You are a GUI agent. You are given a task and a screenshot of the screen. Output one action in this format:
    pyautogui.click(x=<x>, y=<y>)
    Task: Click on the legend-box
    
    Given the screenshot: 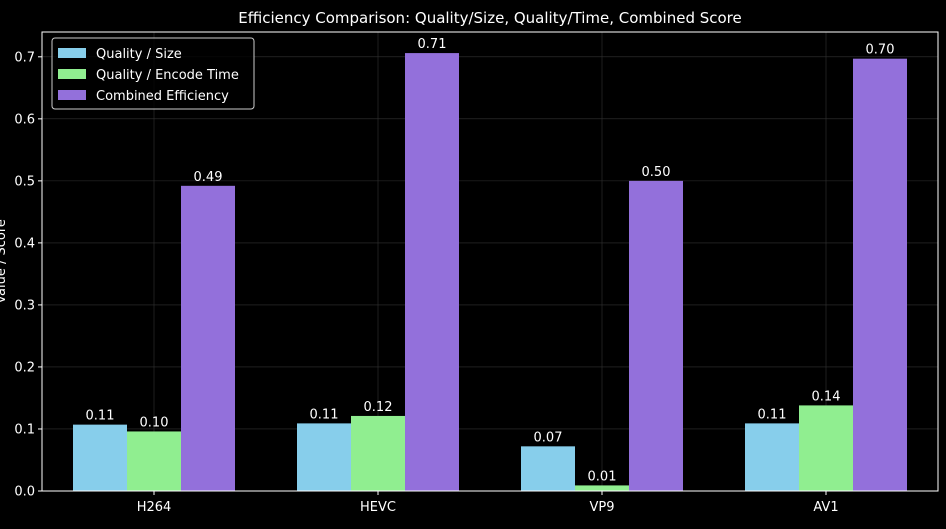 What is the action you would take?
    pyautogui.click(x=153, y=73)
    